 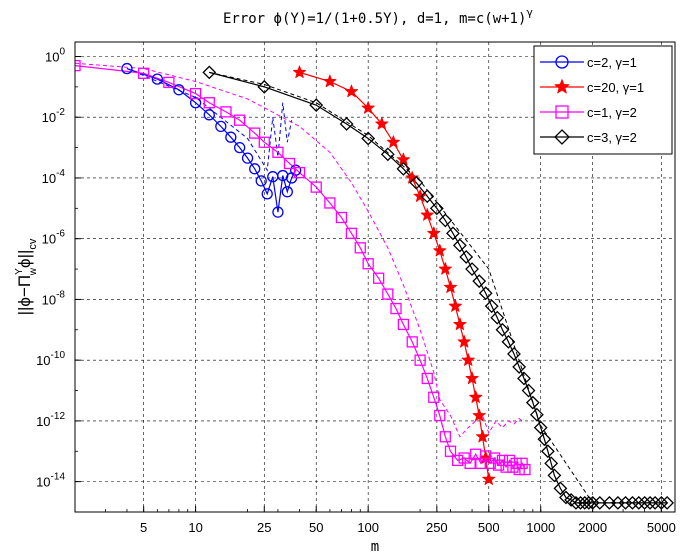 I want to click on x-tick-label: 50, so click(x=316, y=527).